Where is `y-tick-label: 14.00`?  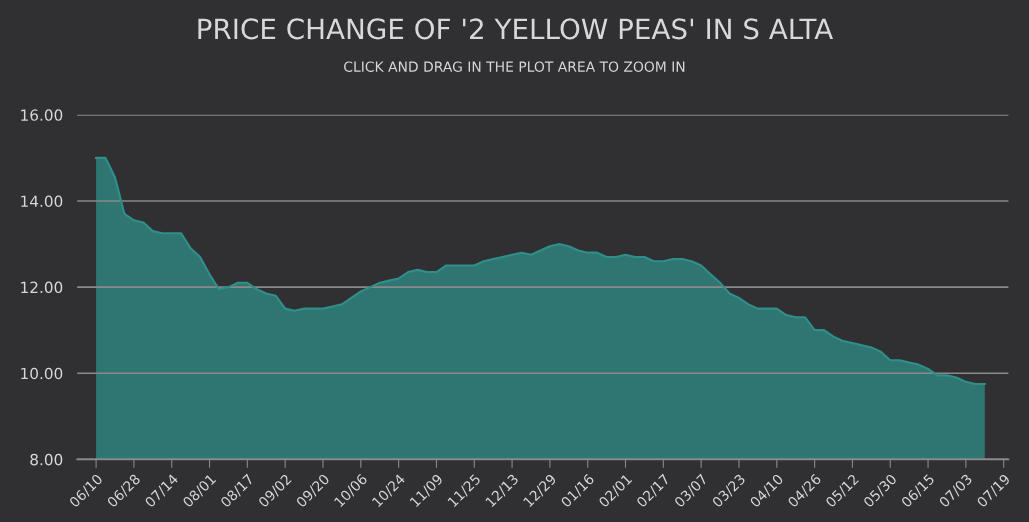 y-tick-label: 14.00 is located at coordinates (42, 201).